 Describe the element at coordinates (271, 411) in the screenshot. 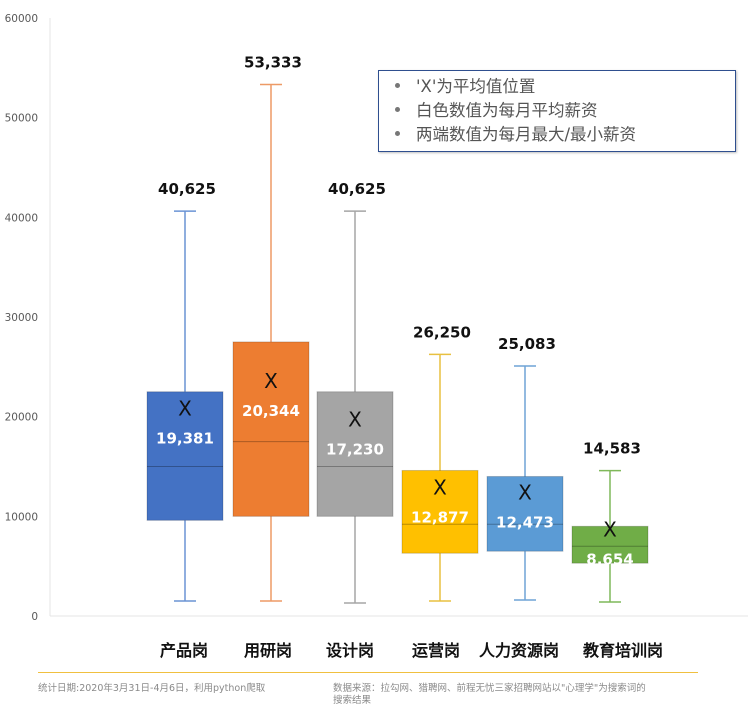

I see `mean-value-label: 20,344` at that location.